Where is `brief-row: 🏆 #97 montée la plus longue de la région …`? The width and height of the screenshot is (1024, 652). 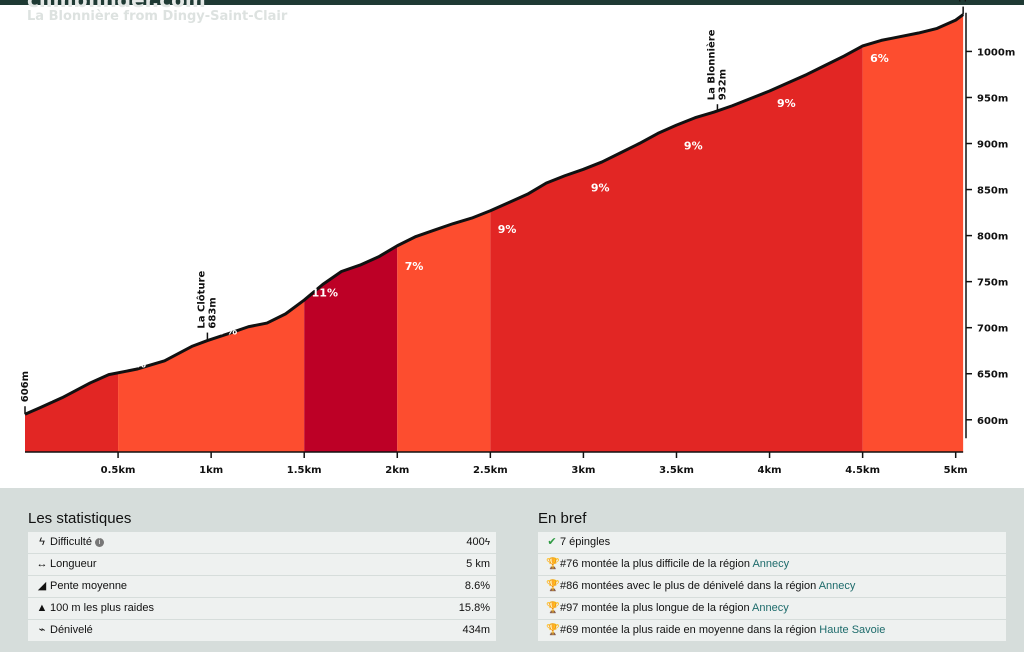 brief-row: 🏆 #97 montée la plus longue de la région … is located at coordinates (772, 608).